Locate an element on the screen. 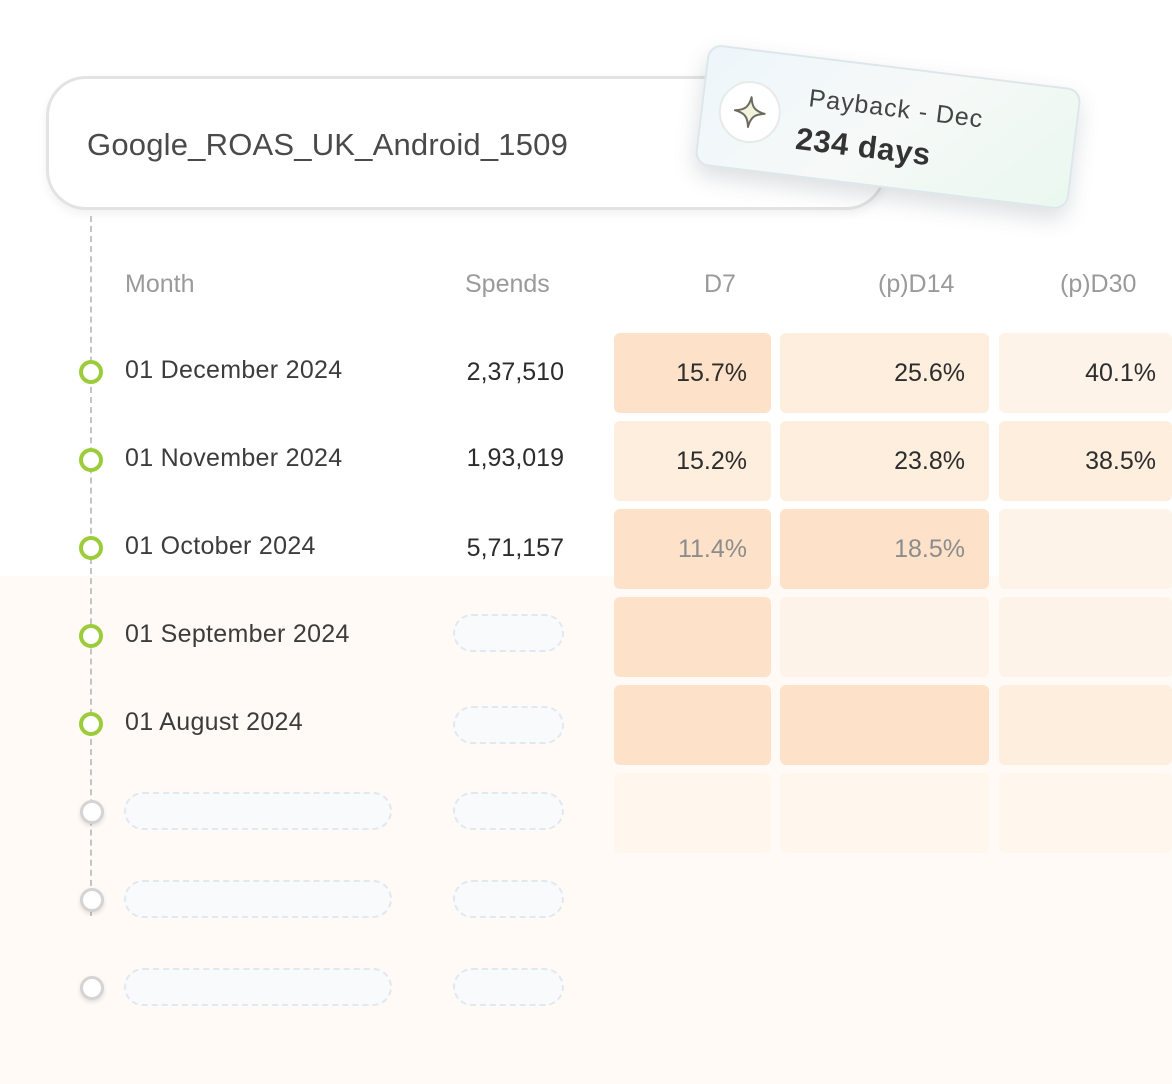 The width and height of the screenshot is (1172, 1084). cell-d7: 15.7% is located at coordinates (692, 373).